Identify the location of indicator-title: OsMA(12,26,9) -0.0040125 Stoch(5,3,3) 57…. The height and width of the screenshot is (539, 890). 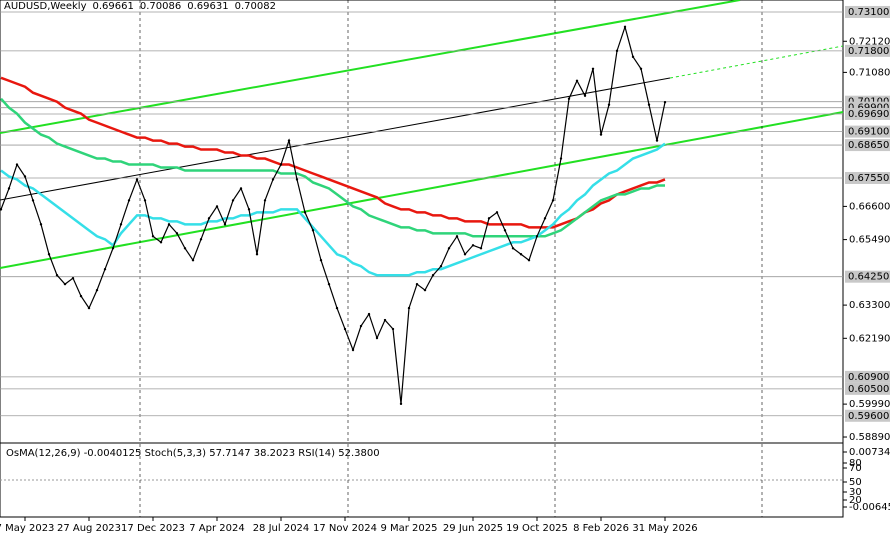
(193, 453).